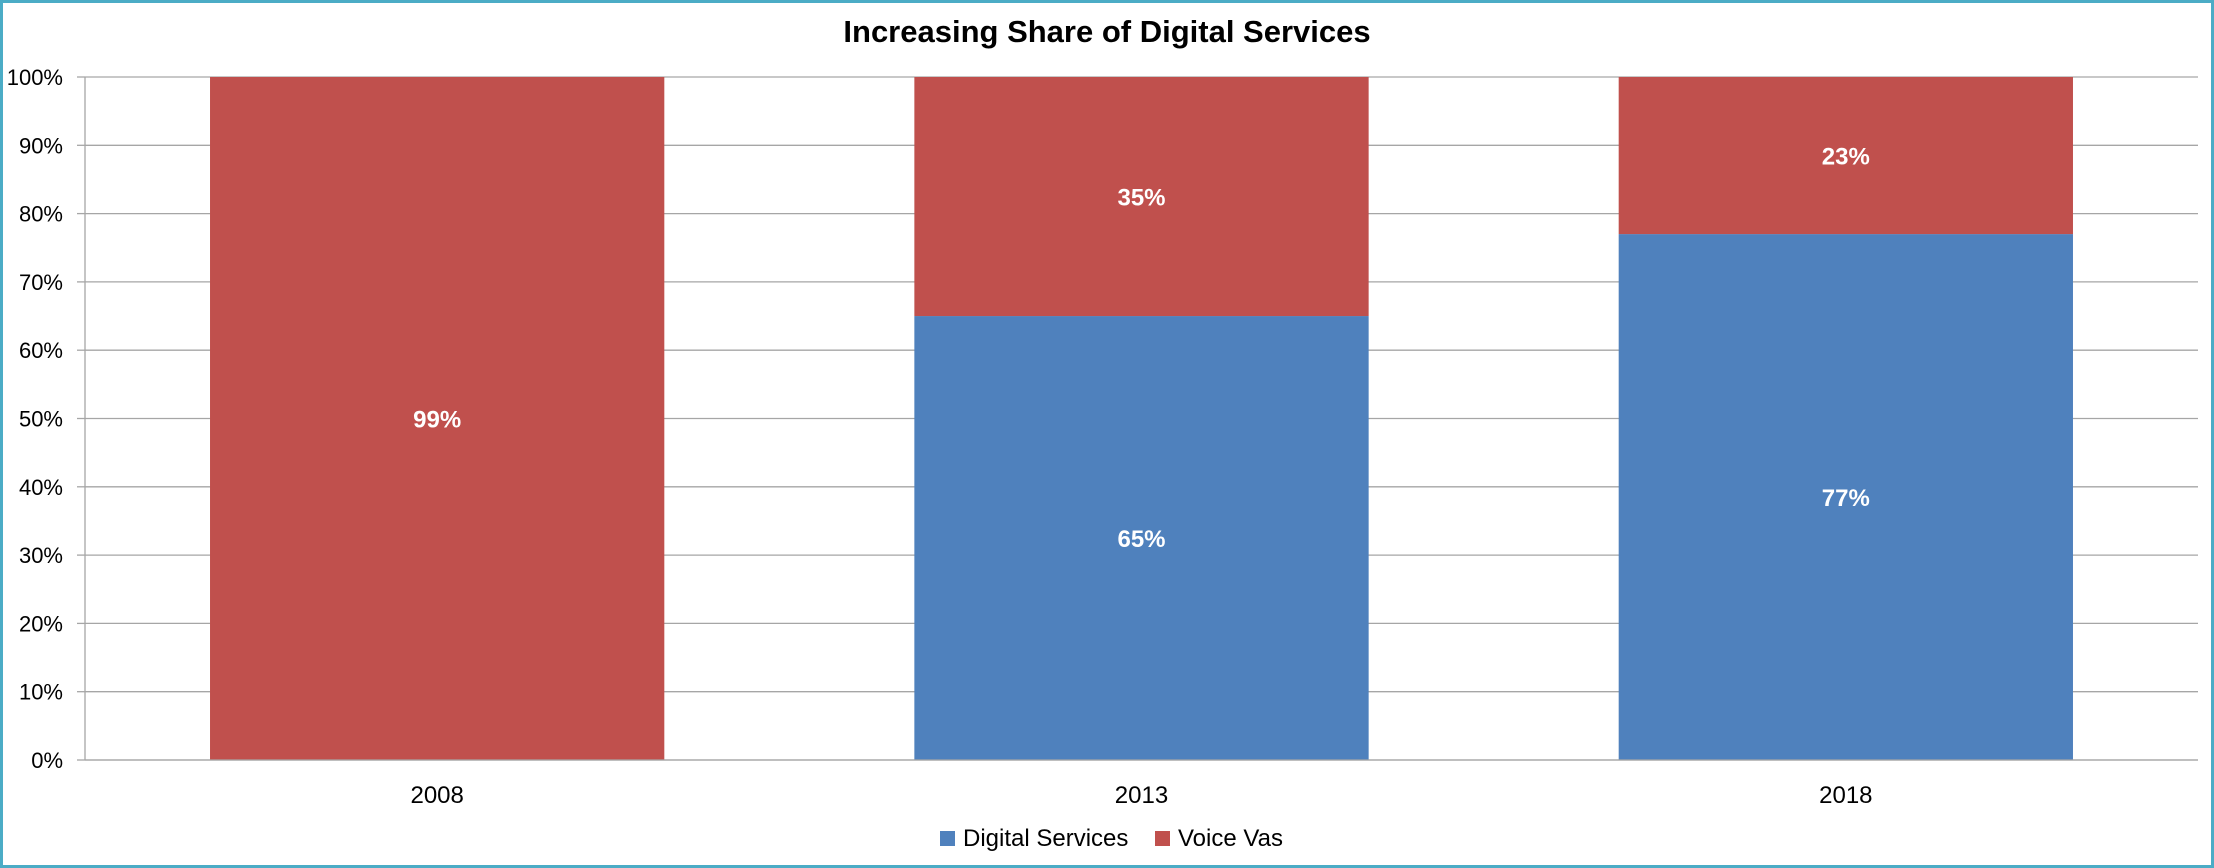  What do you see at coordinates (41, 692) in the screenshot?
I see `y-tick-label: 10%` at bounding box center [41, 692].